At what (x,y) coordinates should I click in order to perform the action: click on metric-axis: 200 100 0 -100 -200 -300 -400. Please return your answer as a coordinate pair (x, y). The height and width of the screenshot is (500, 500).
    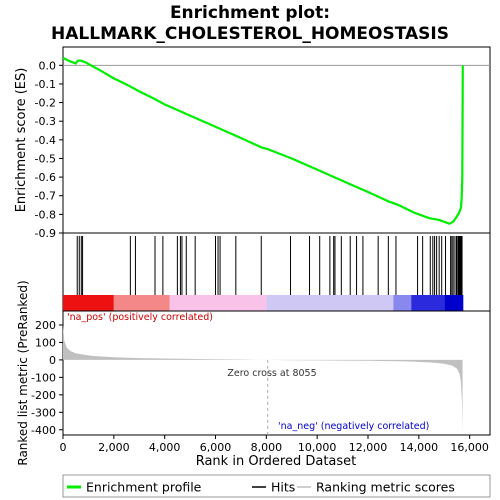
    Looking at the image, I should click on (47, 378).